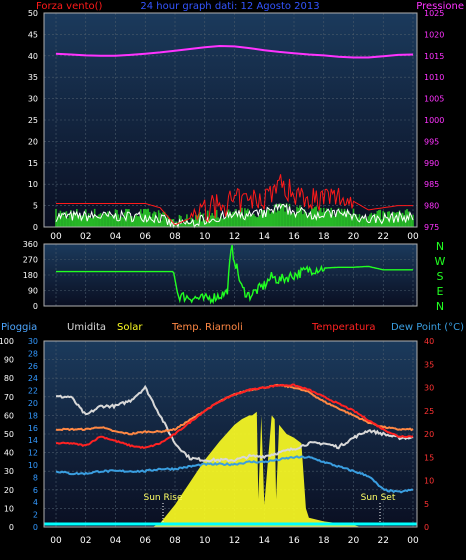 This screenshot has height=560, width=466. What do you see at coordinates (35, 515) in the screenshot?
I see `rain-tick-label: 2` at bounding box center [35, 515].